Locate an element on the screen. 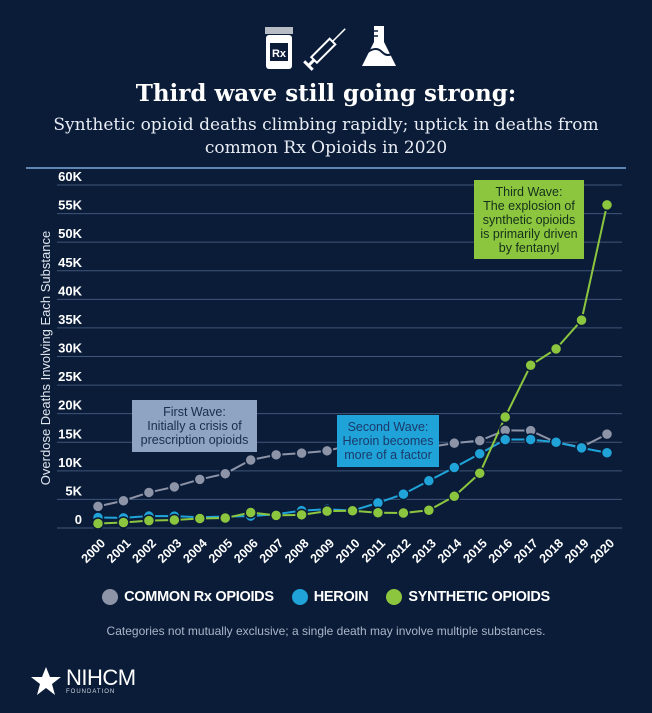  x-tick-label: 2018 is located at coordinates (552, 551).